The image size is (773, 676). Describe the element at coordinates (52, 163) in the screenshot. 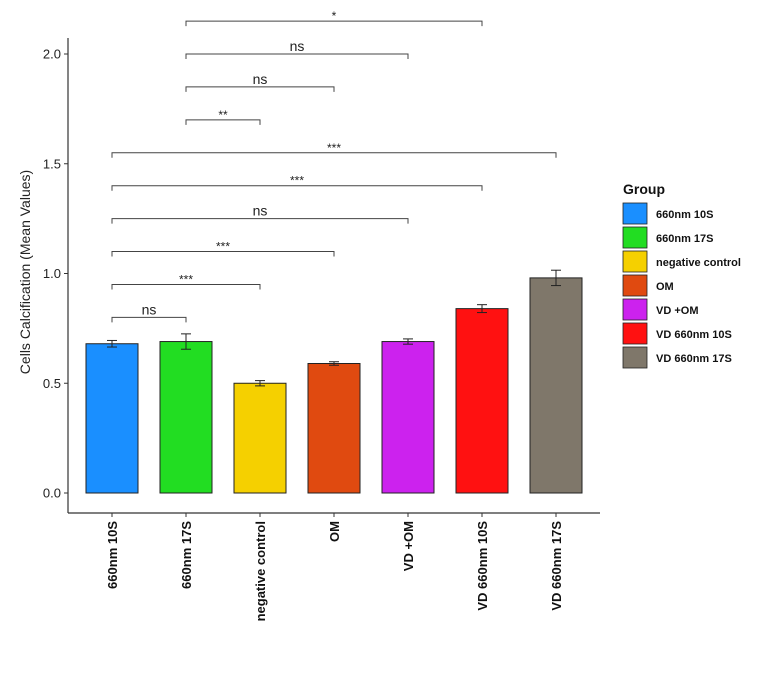

I see `y-tick-label: 1.5` at that location.